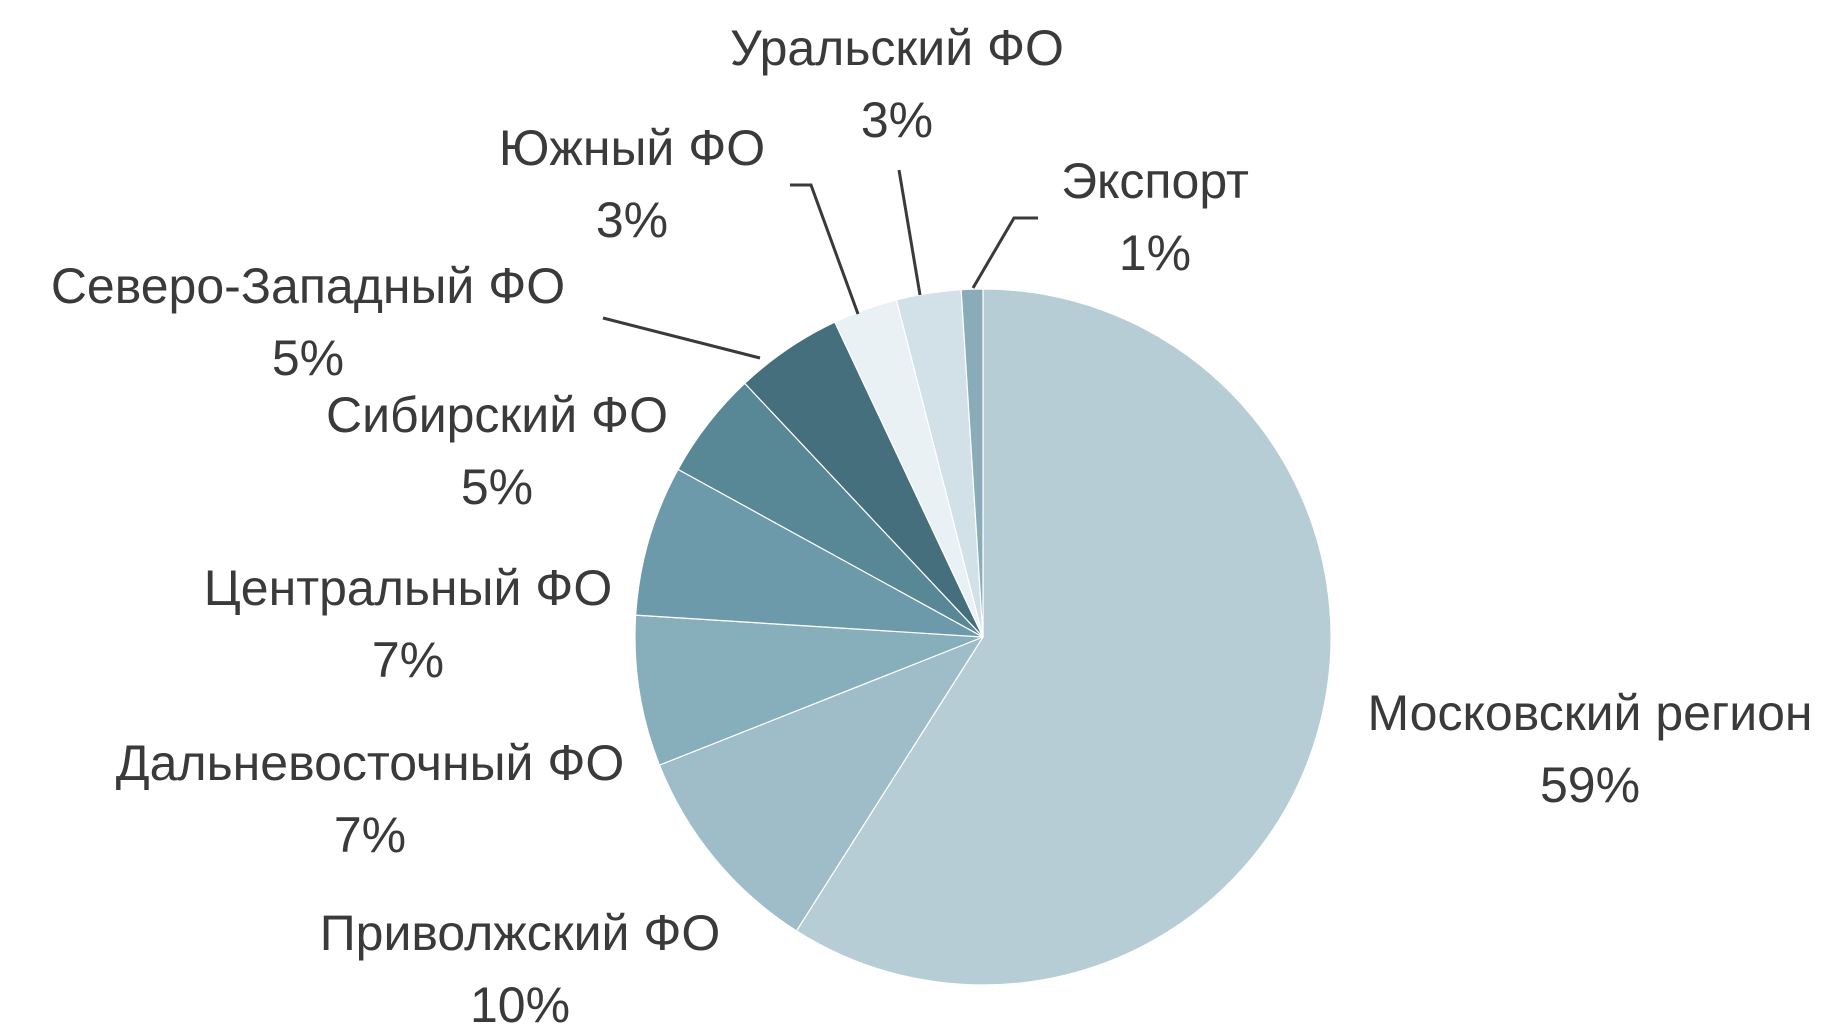 This screenshot has width=1845, height=1030. I want to click on slice-label-1: Московский регион, so click(1589, 713).